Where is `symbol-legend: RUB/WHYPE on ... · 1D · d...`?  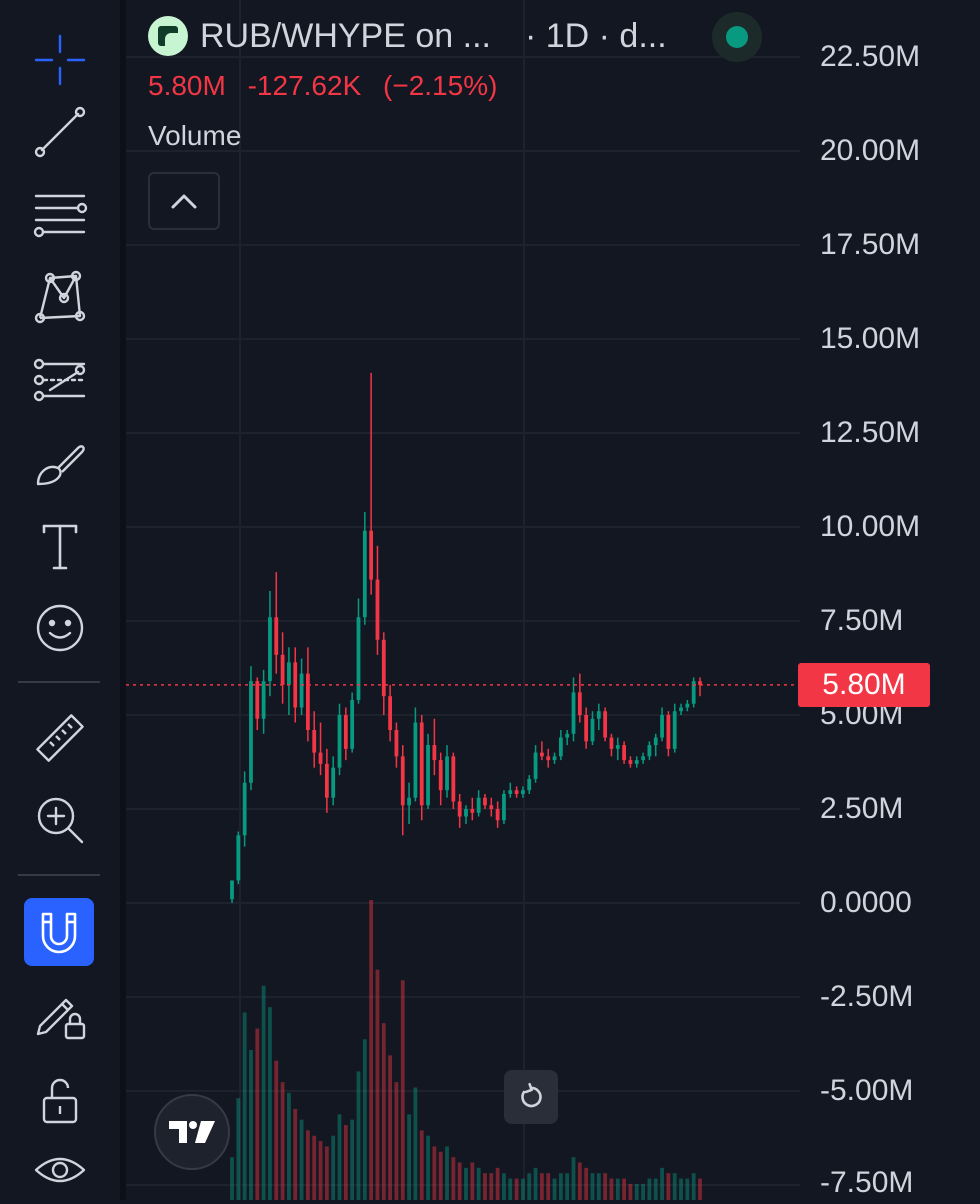
symbol-legend: RUB/WHYPE on ... · 1D · d... is located at coordinates (407, 36).